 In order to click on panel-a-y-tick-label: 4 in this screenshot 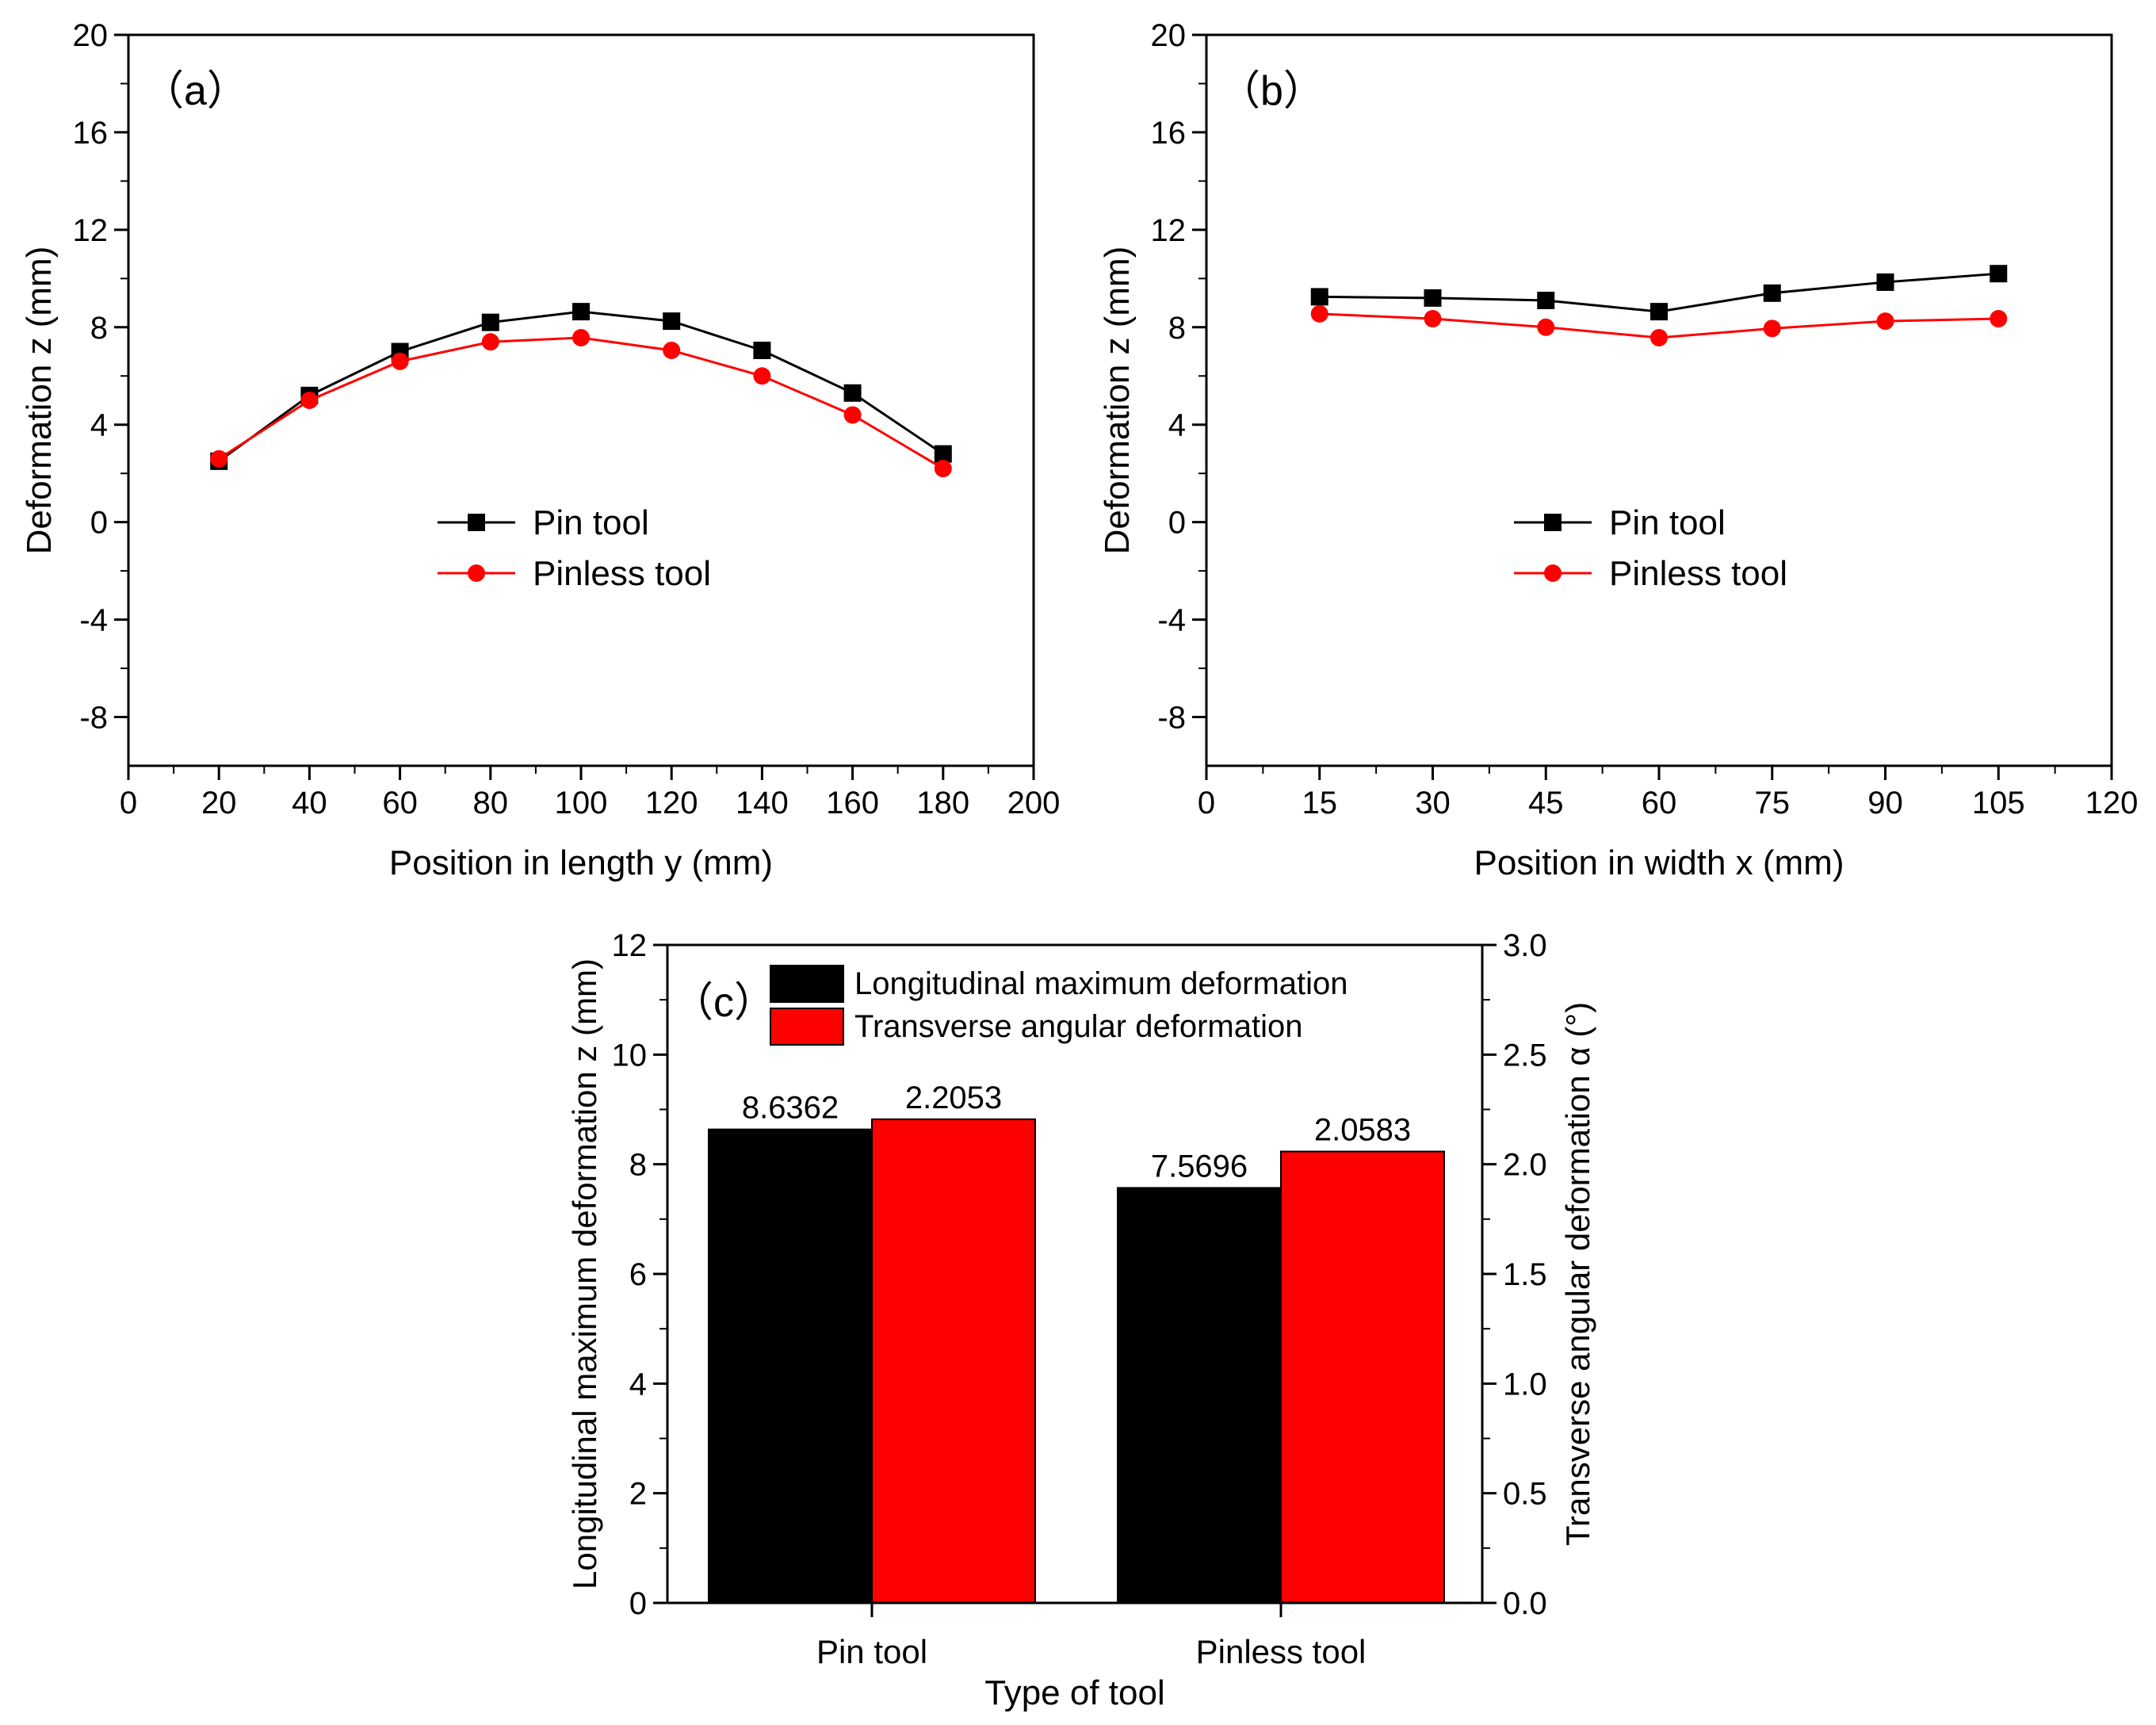, I will do `click(99, 425)`.